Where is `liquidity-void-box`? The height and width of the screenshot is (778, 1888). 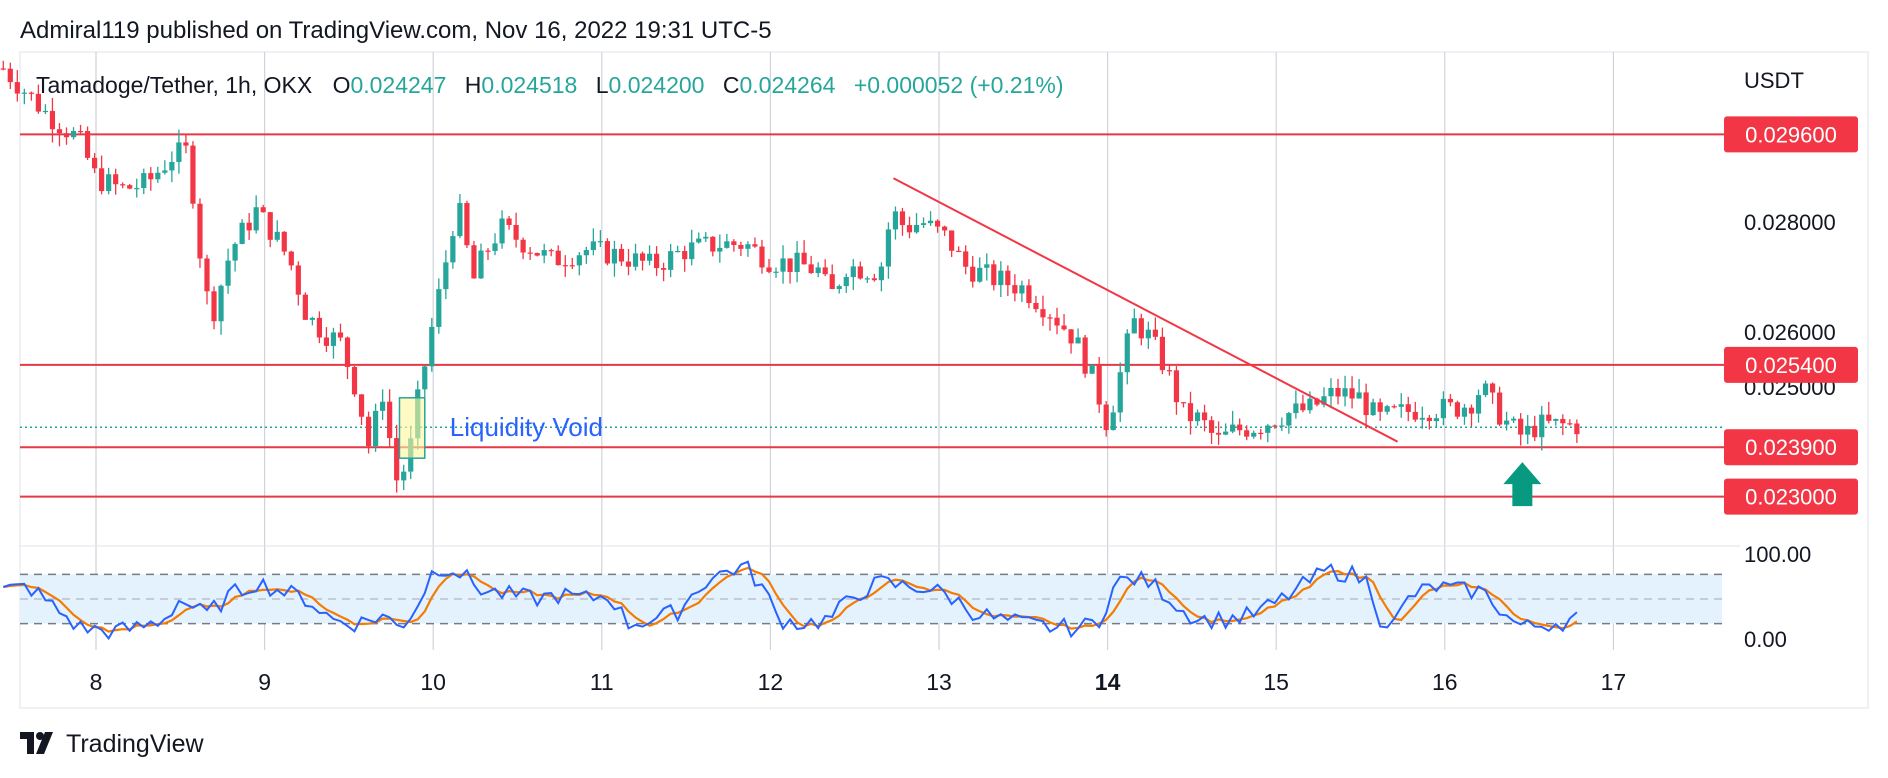
liquidity-void-box is located at coordinates (412, 428).